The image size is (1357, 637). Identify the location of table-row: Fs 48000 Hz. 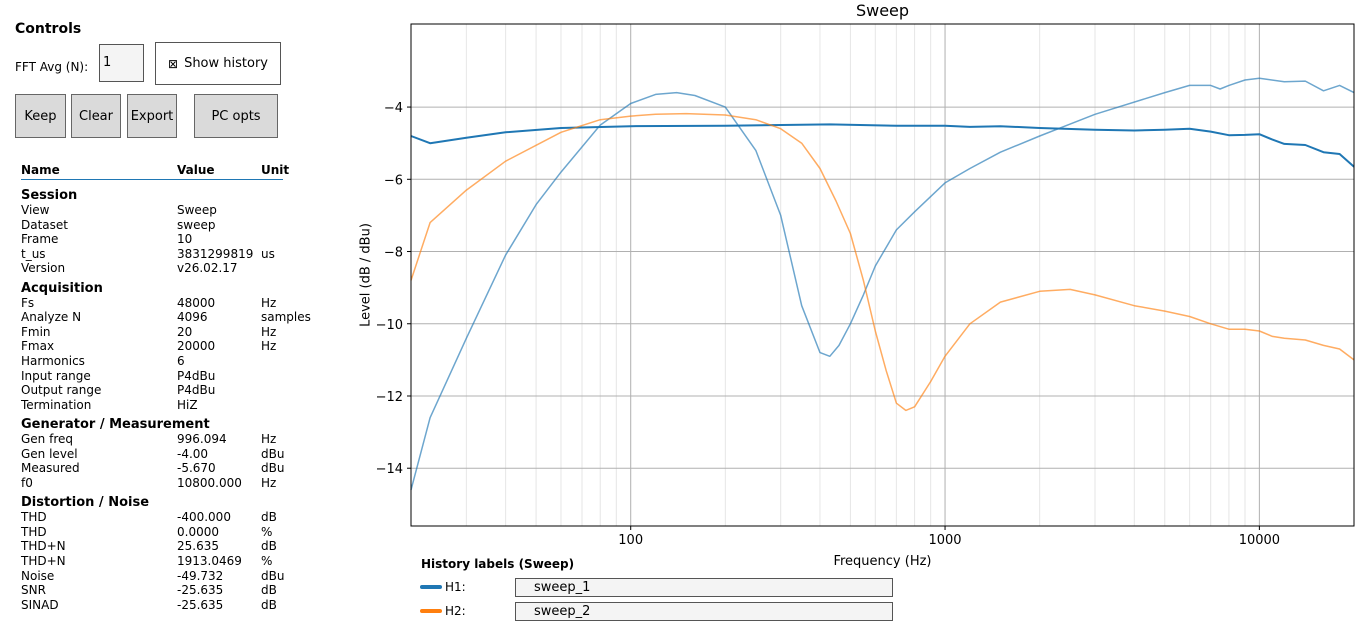
(186, 303).